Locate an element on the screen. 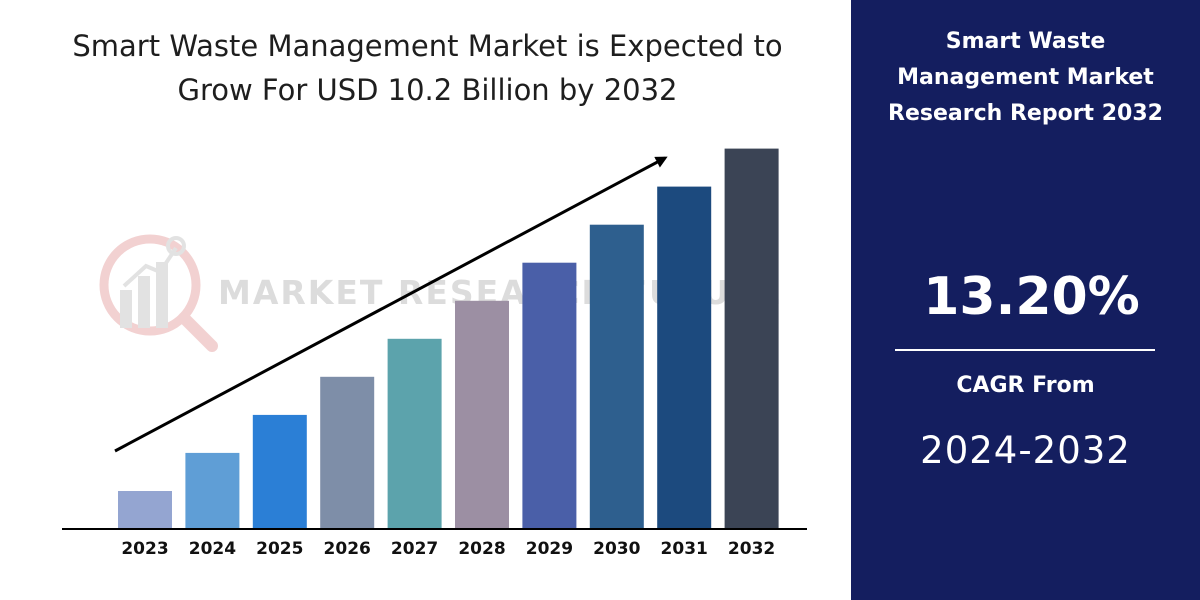 The height and width of the screenshot is (600, 1200). x-tick-2030: 2030 is located at coordinates (616, 549).